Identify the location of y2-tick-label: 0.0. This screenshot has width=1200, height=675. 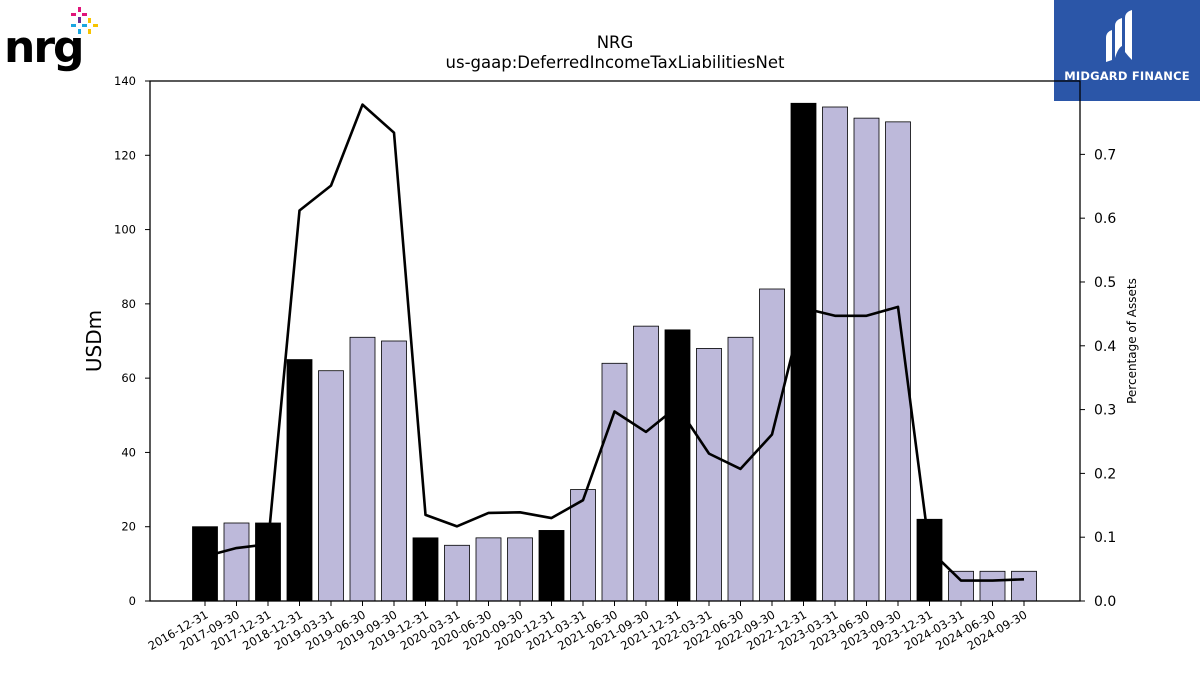
(1105, 602).